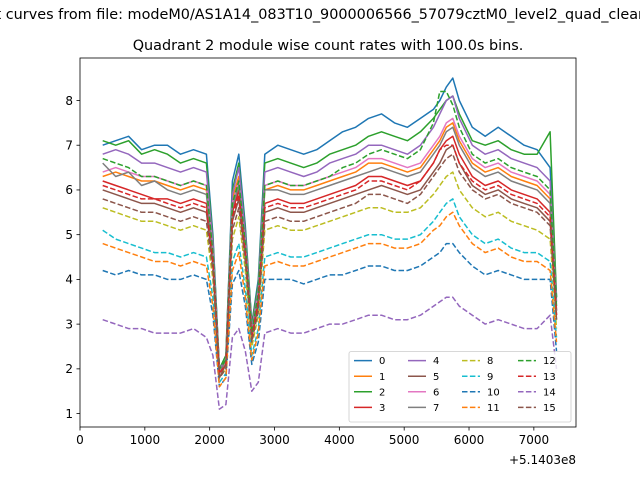 The height and width of the screenshot is (480, 640). What do you see at coordinates (493, 408) in the screenshot?
I see `legend-label-11: 11` at bounding box center [493, 408].